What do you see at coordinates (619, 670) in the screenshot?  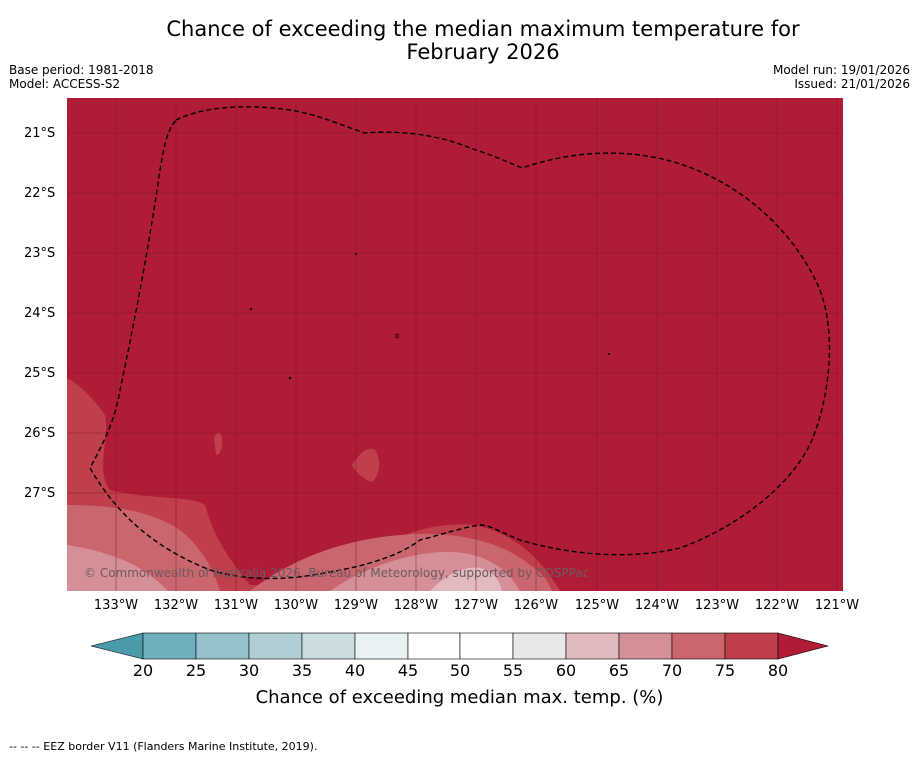 I see `colorbar-tick-65: 65` at bounding box center [619, 670].